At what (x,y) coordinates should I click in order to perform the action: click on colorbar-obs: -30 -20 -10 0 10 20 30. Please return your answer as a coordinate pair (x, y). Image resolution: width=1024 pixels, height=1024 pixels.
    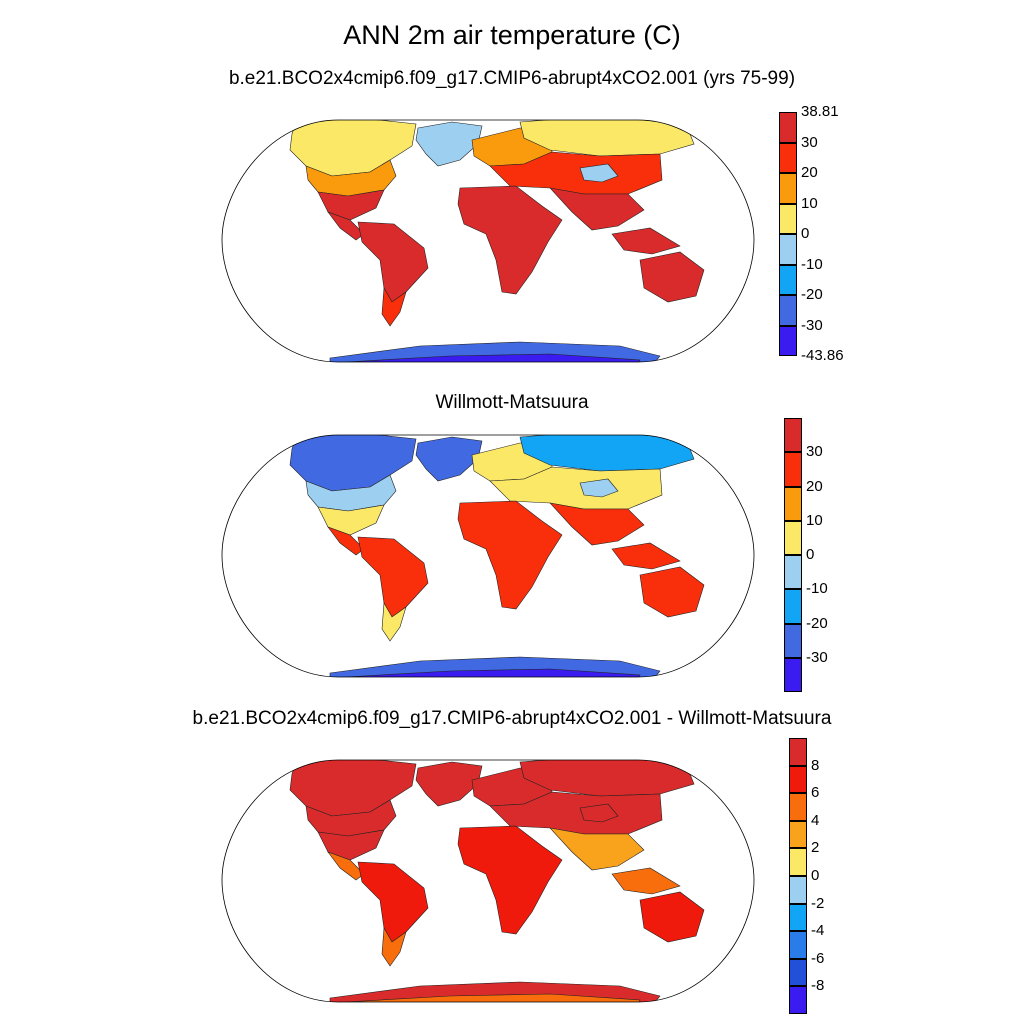
    Looking at the image, I should click on (806, 555).